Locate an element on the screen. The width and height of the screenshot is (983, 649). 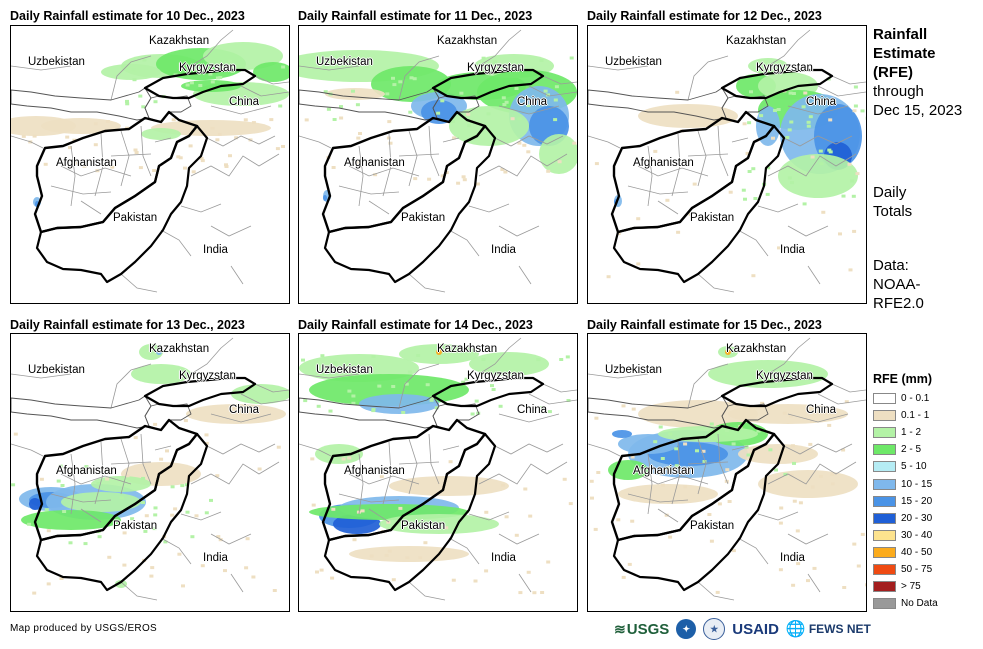
legend-item: 0 - 0.1 is located at coordinates (905, 398).